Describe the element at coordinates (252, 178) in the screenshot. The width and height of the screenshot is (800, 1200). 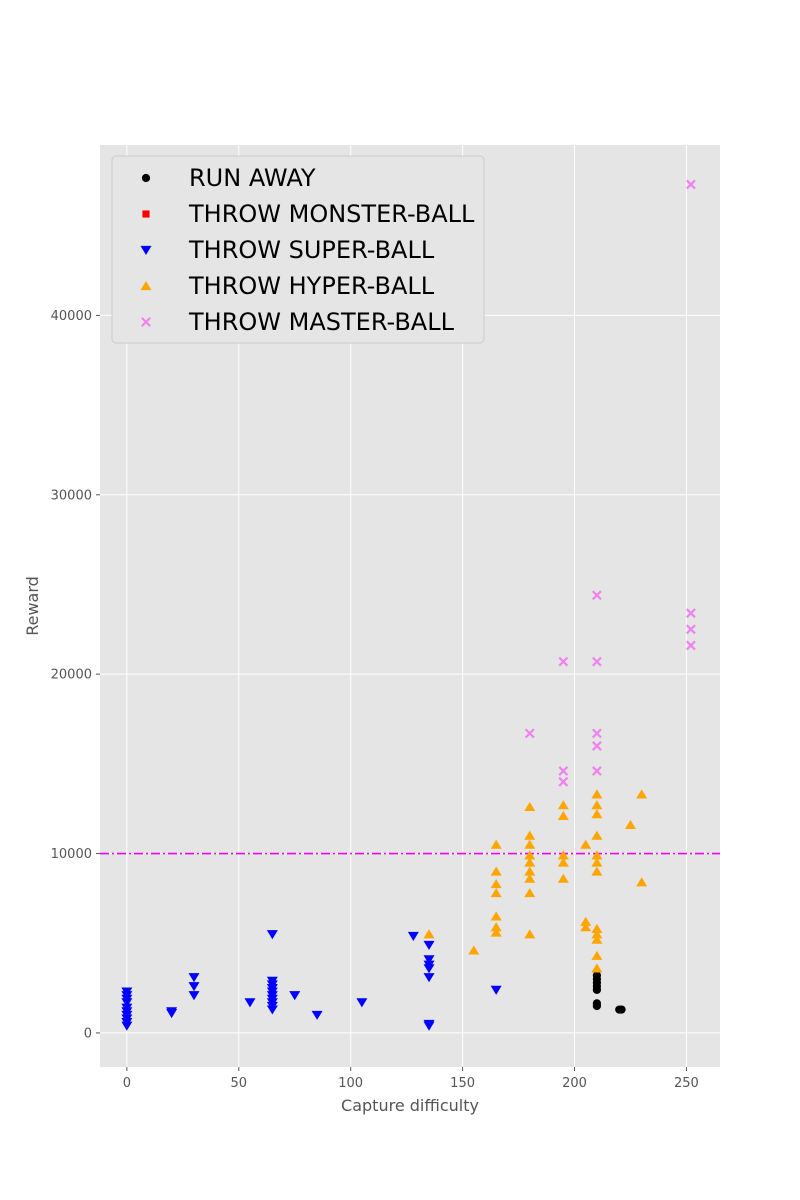
I see `legend-label: RUN AWAY` at that location.